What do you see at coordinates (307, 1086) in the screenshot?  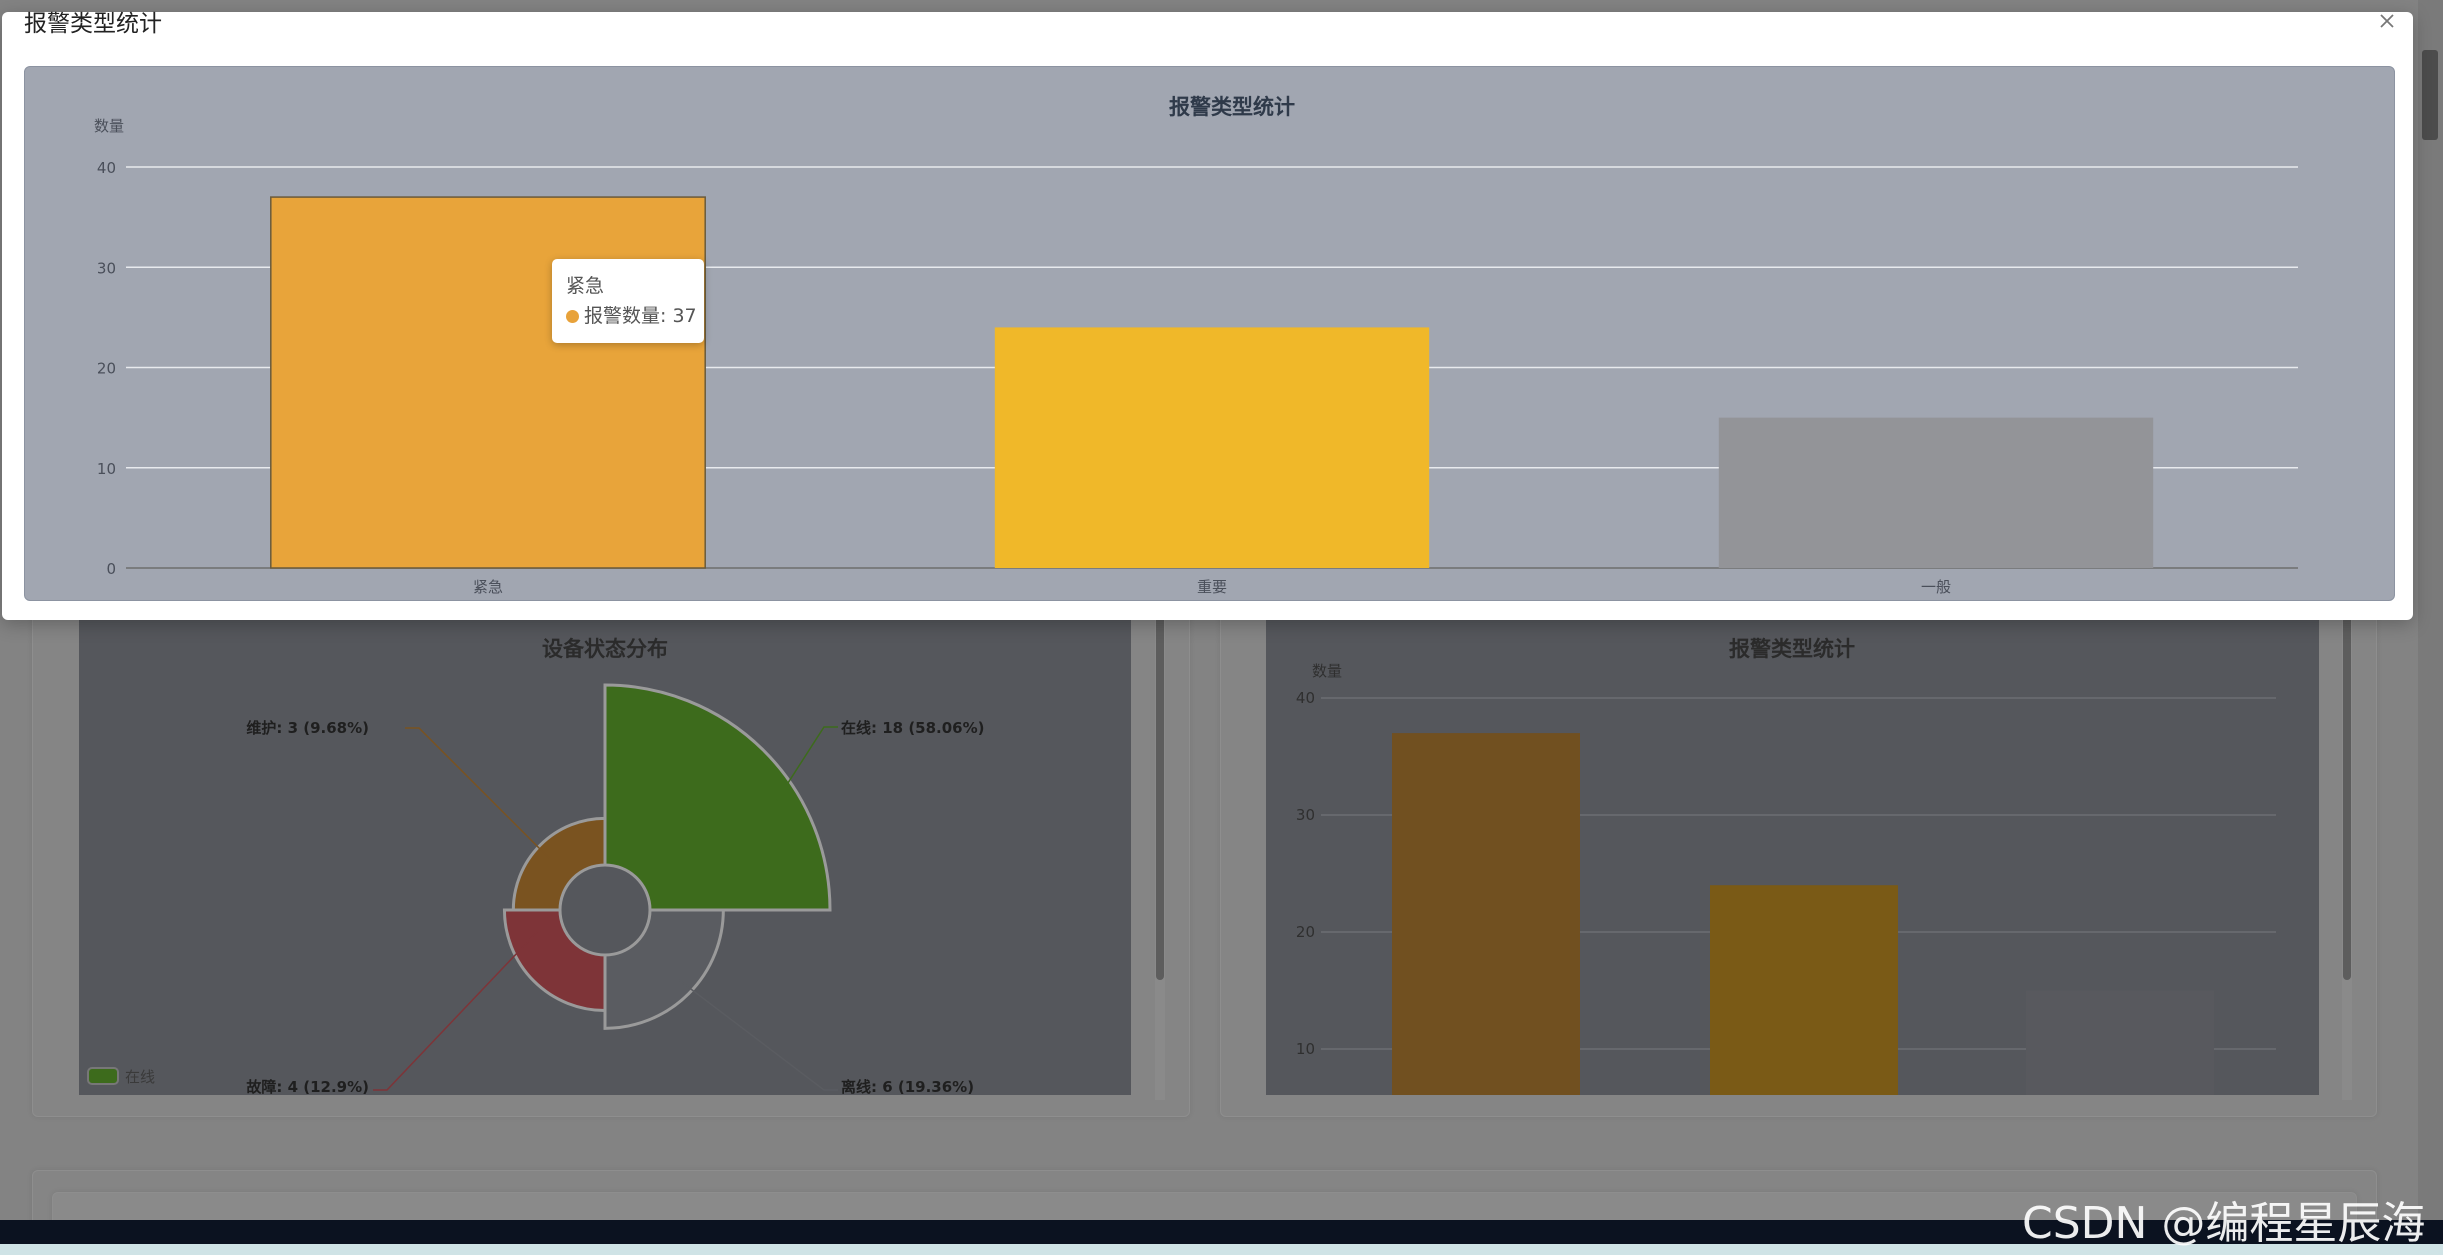 I see `pie-slice-label: 故障: 4 (12.9%)` at bounding box center [307, 1086].